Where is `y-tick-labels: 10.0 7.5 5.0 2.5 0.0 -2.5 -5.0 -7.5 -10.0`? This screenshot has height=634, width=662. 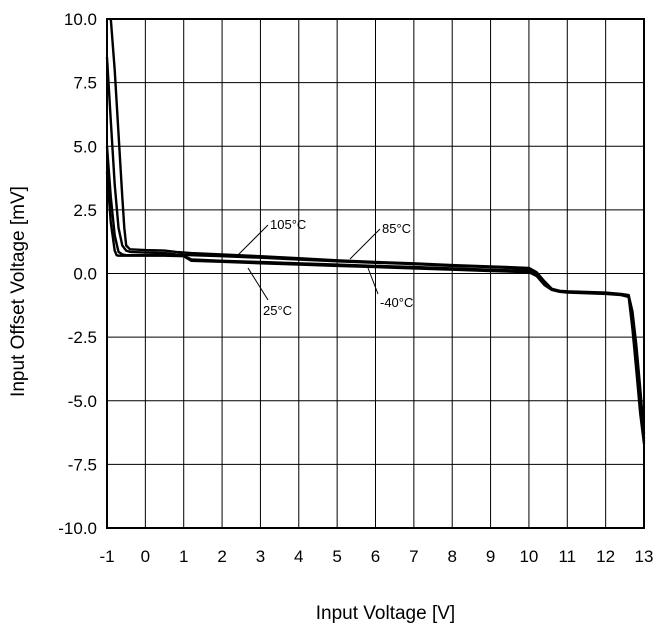
y-tick-labels: 10.0 7.5 5.0 2.5 0.0 -2.5 -5.0 -7.5 -10.0 is located at coordinates (77, 274).